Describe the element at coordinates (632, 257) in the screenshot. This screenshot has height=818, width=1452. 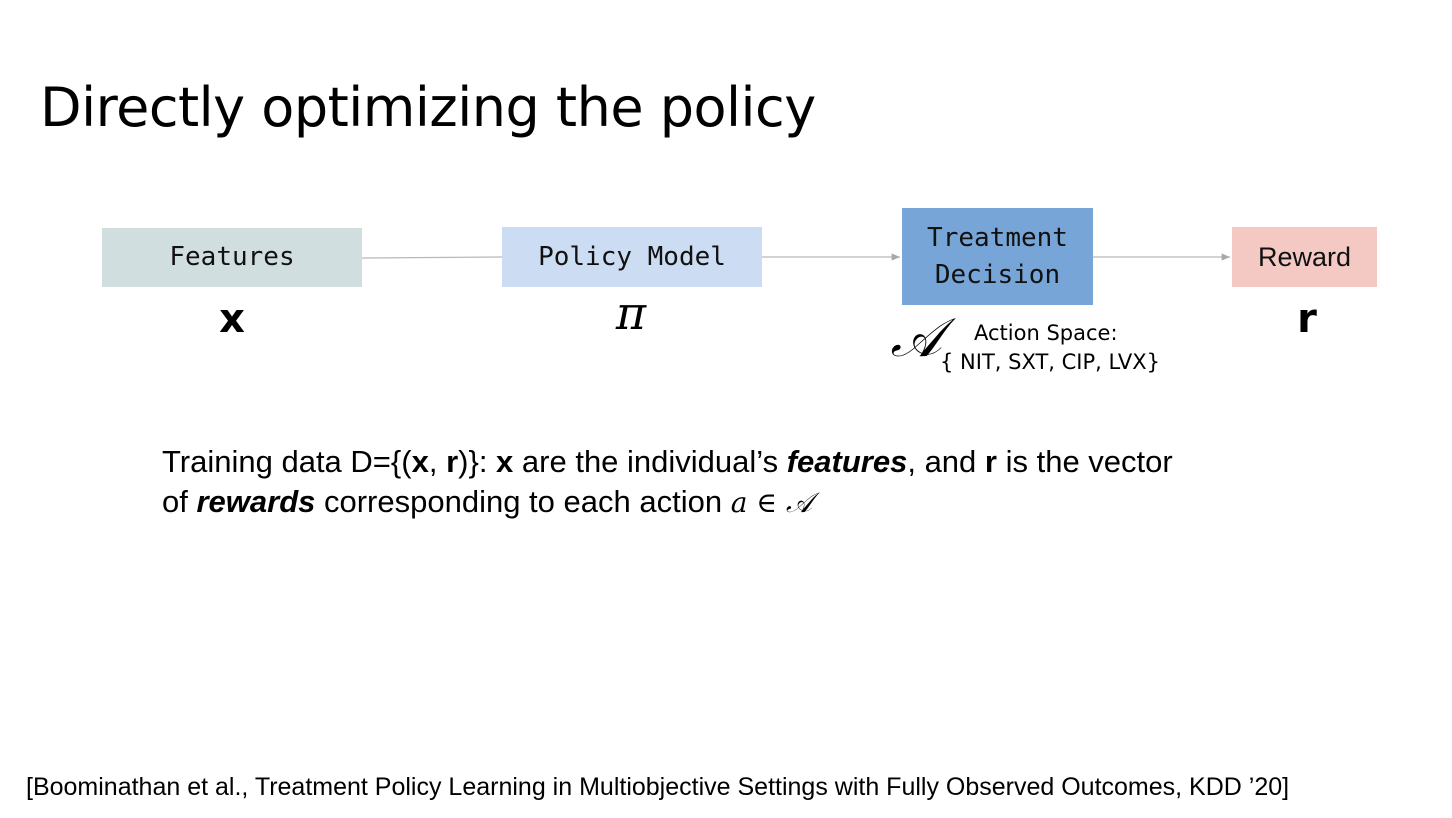
I see `policy-model-node: Policy Model` at that location.